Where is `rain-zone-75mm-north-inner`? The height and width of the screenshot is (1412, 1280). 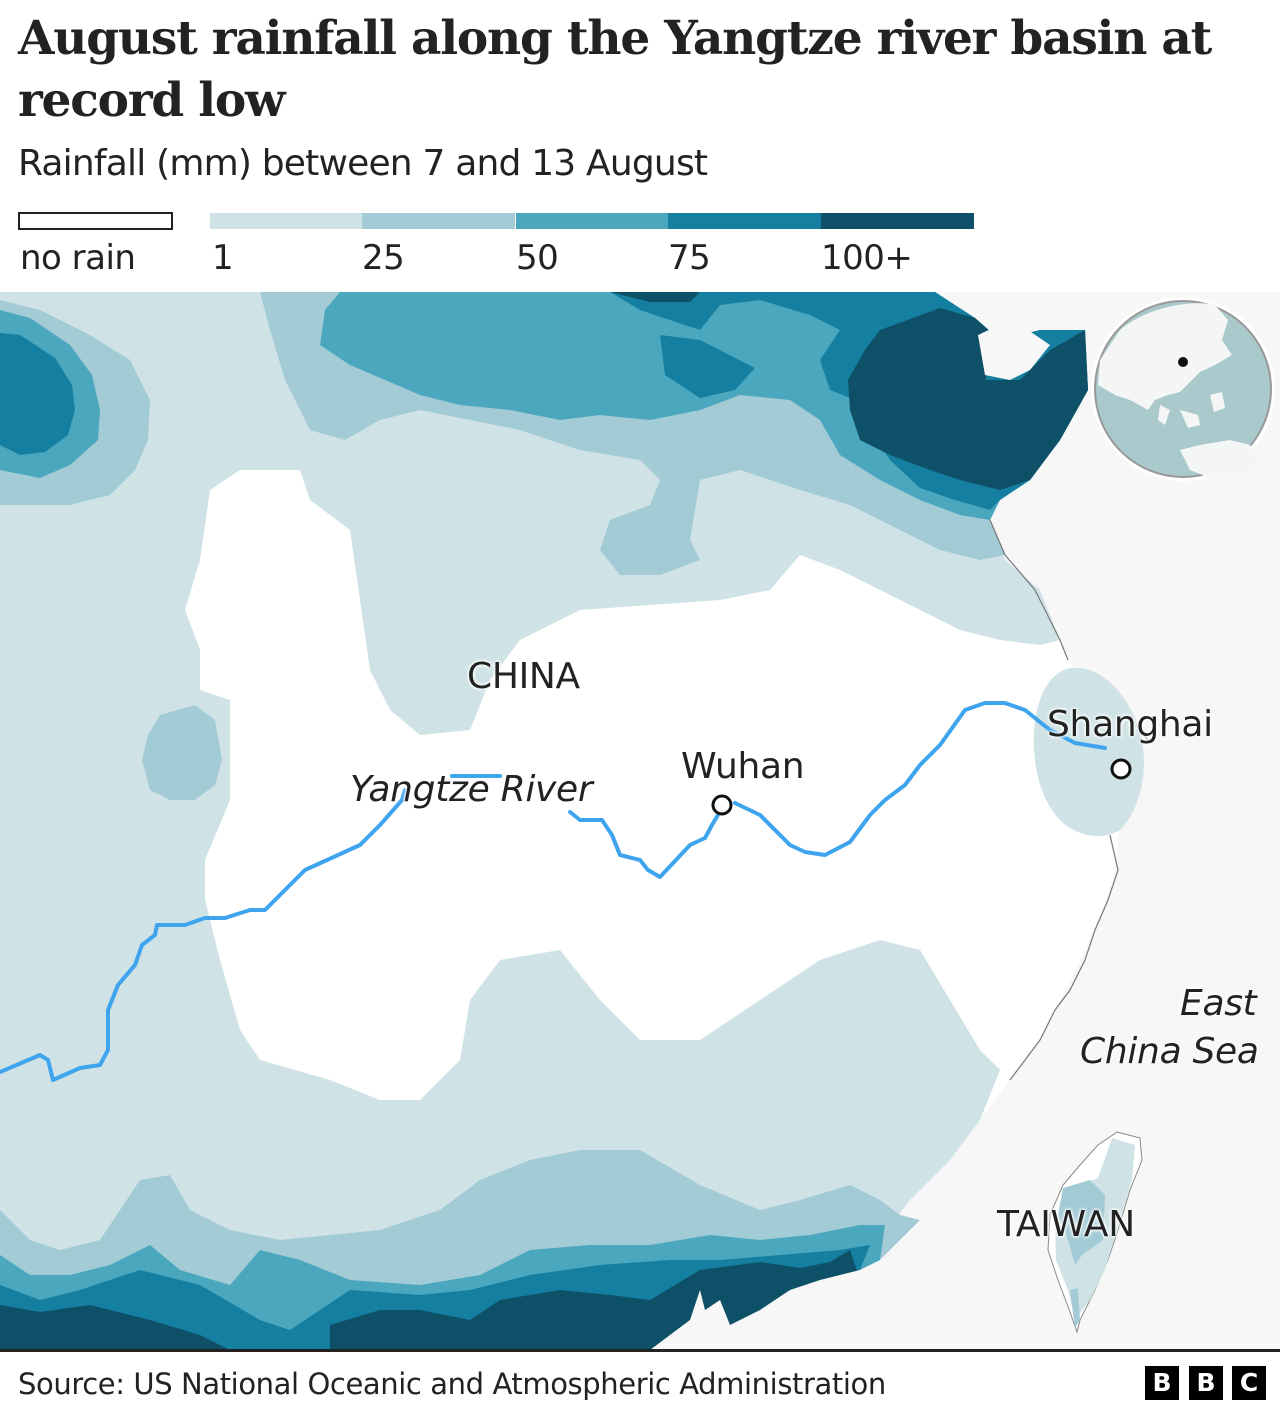
rain-zone-75mm-north-inner is located at coordinates (707, 366).